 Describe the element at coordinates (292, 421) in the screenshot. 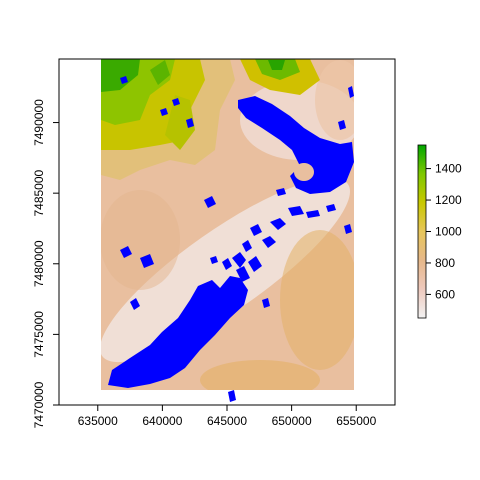

I see `x-tick-label: 650000` at that location.